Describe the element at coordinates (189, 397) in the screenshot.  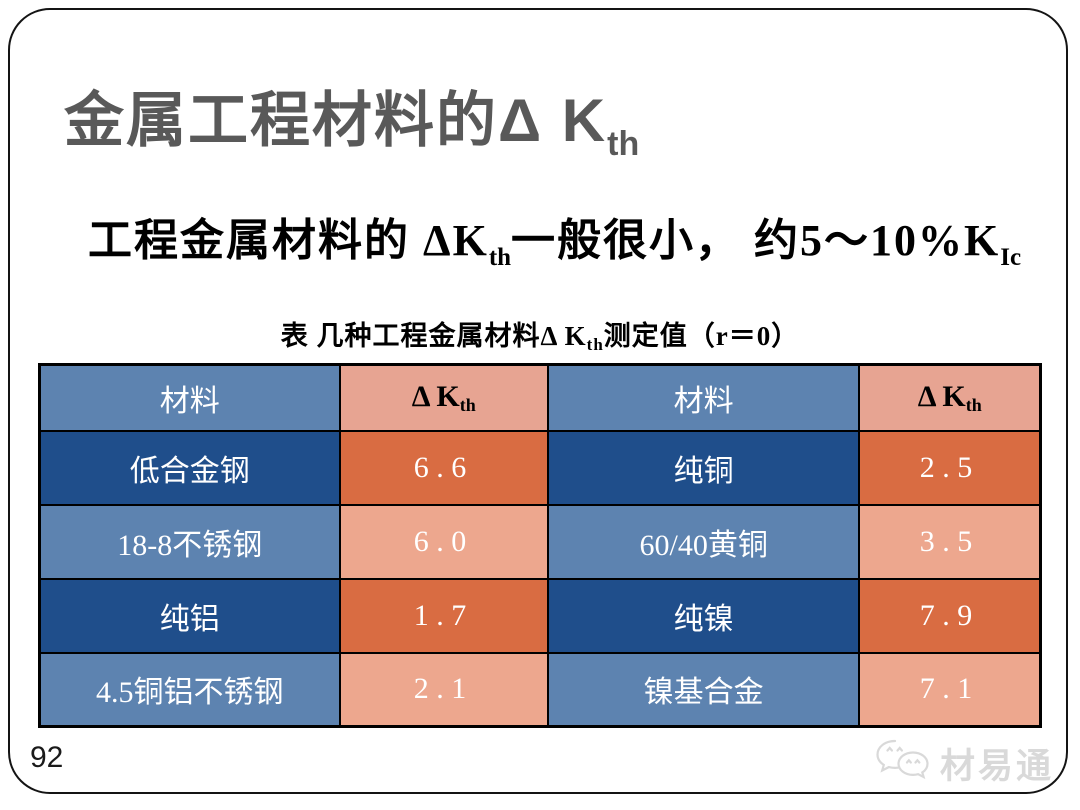
I see `table-header-material-1: 材料` at that location.